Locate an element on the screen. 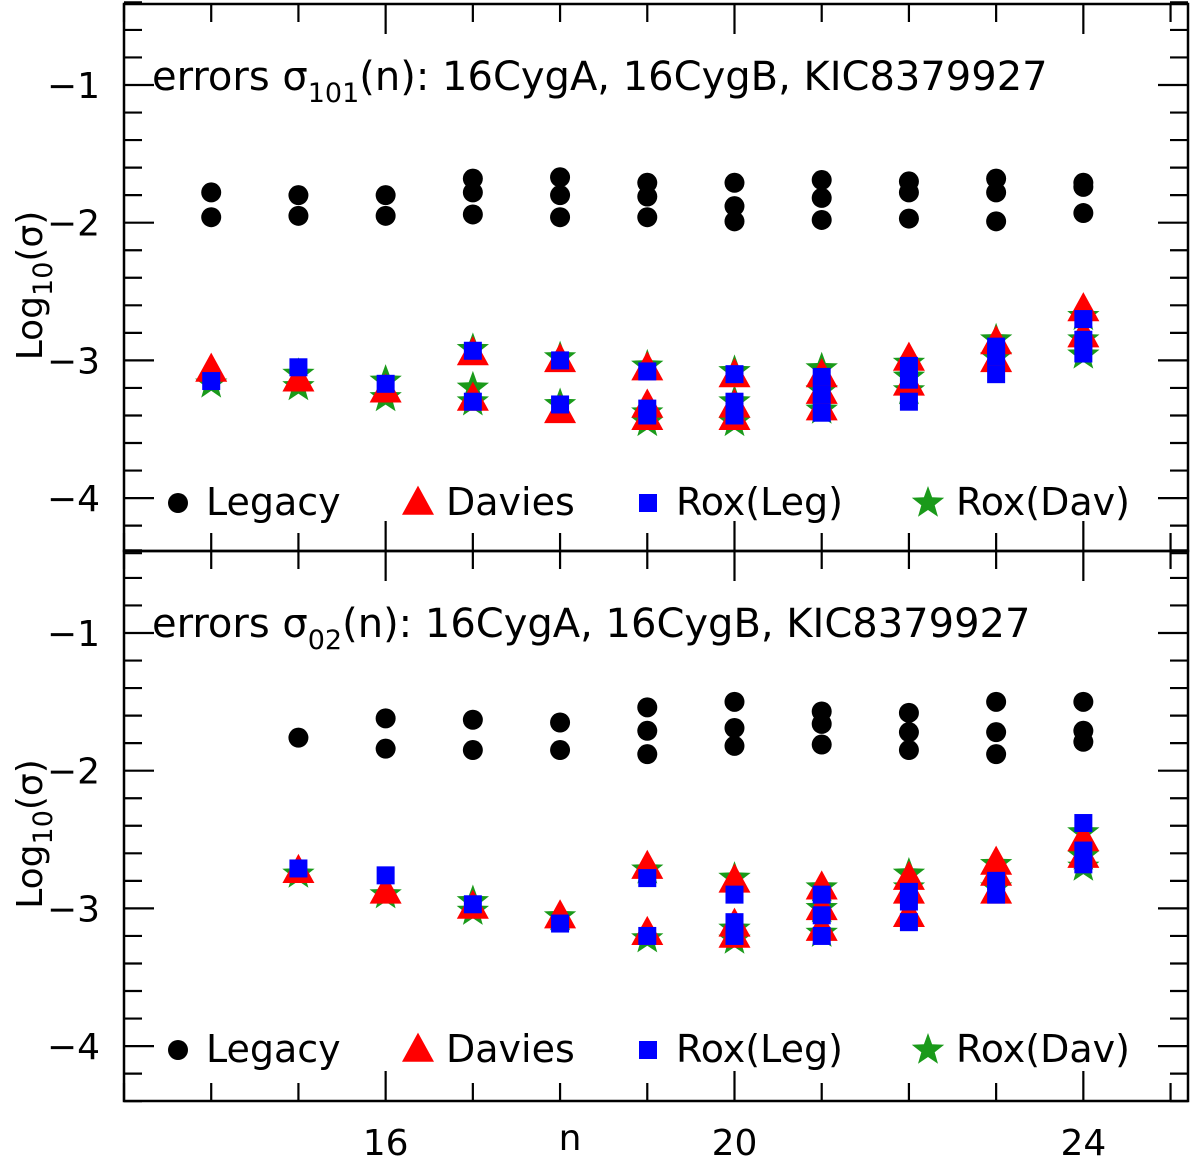  x-axis-label: n is located at coordinates (570, 1138).